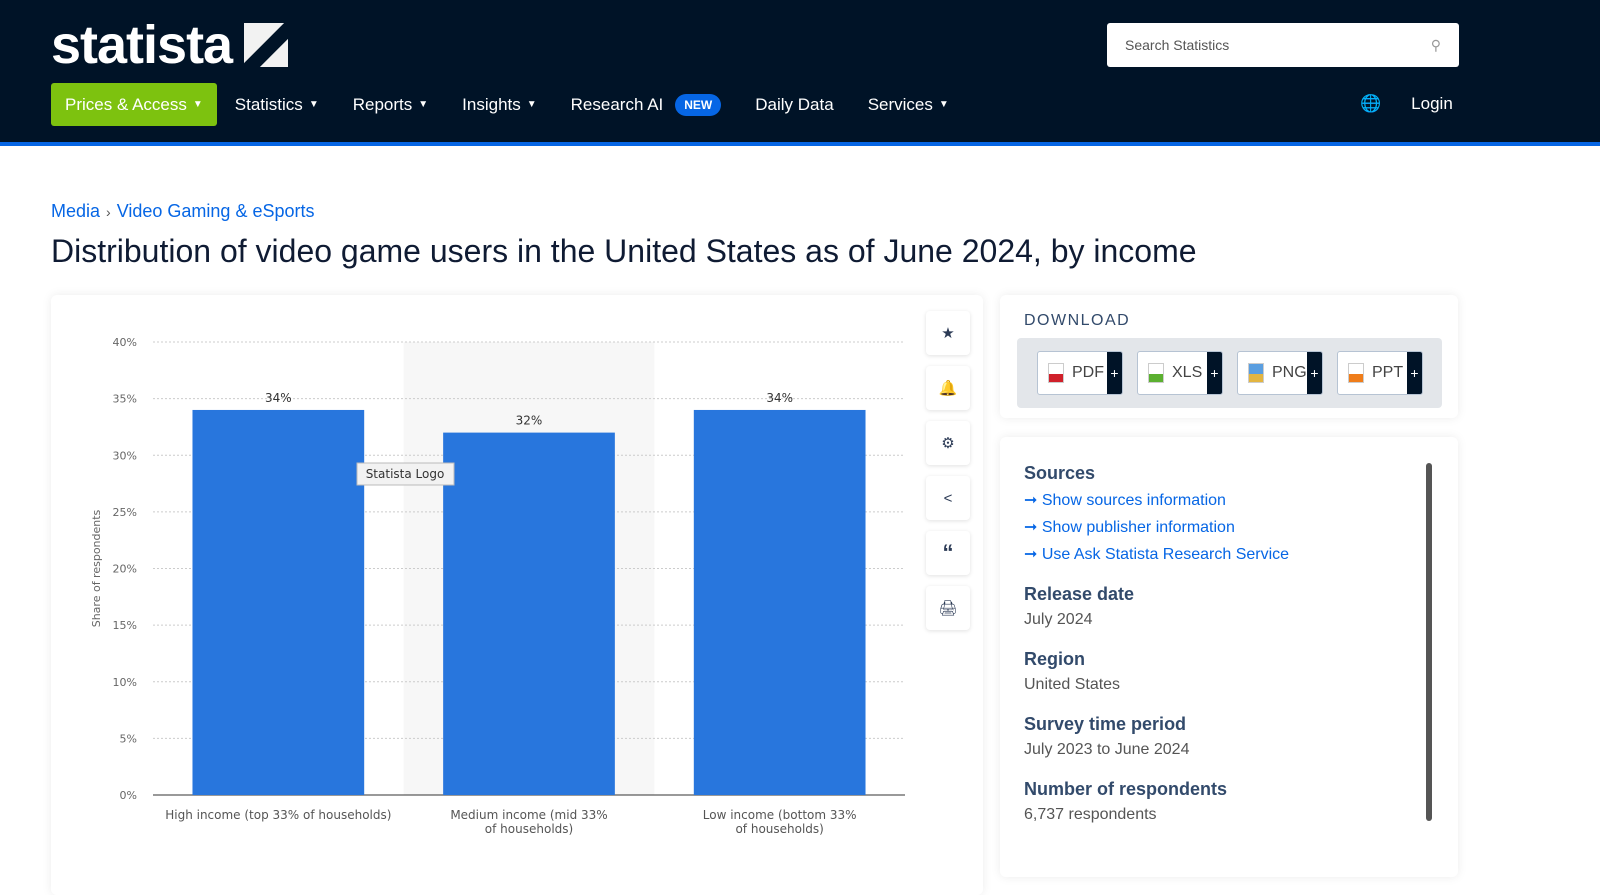 The height and width of the screenshot is (895, 1600). Describe the element at coordinates (1371, 103) in the screenshot. I see `globe-icon: 🌐` at that location.